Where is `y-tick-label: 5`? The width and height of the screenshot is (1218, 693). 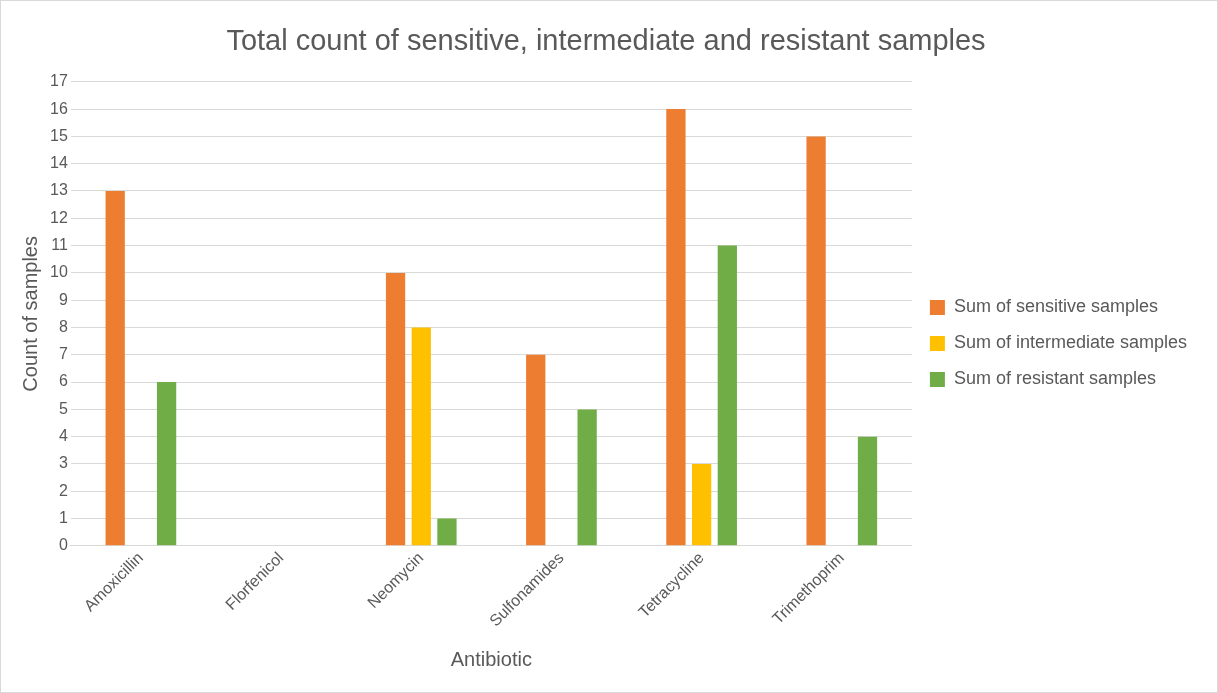
y-tick-label: 5 is located at coordinates (63, 408).